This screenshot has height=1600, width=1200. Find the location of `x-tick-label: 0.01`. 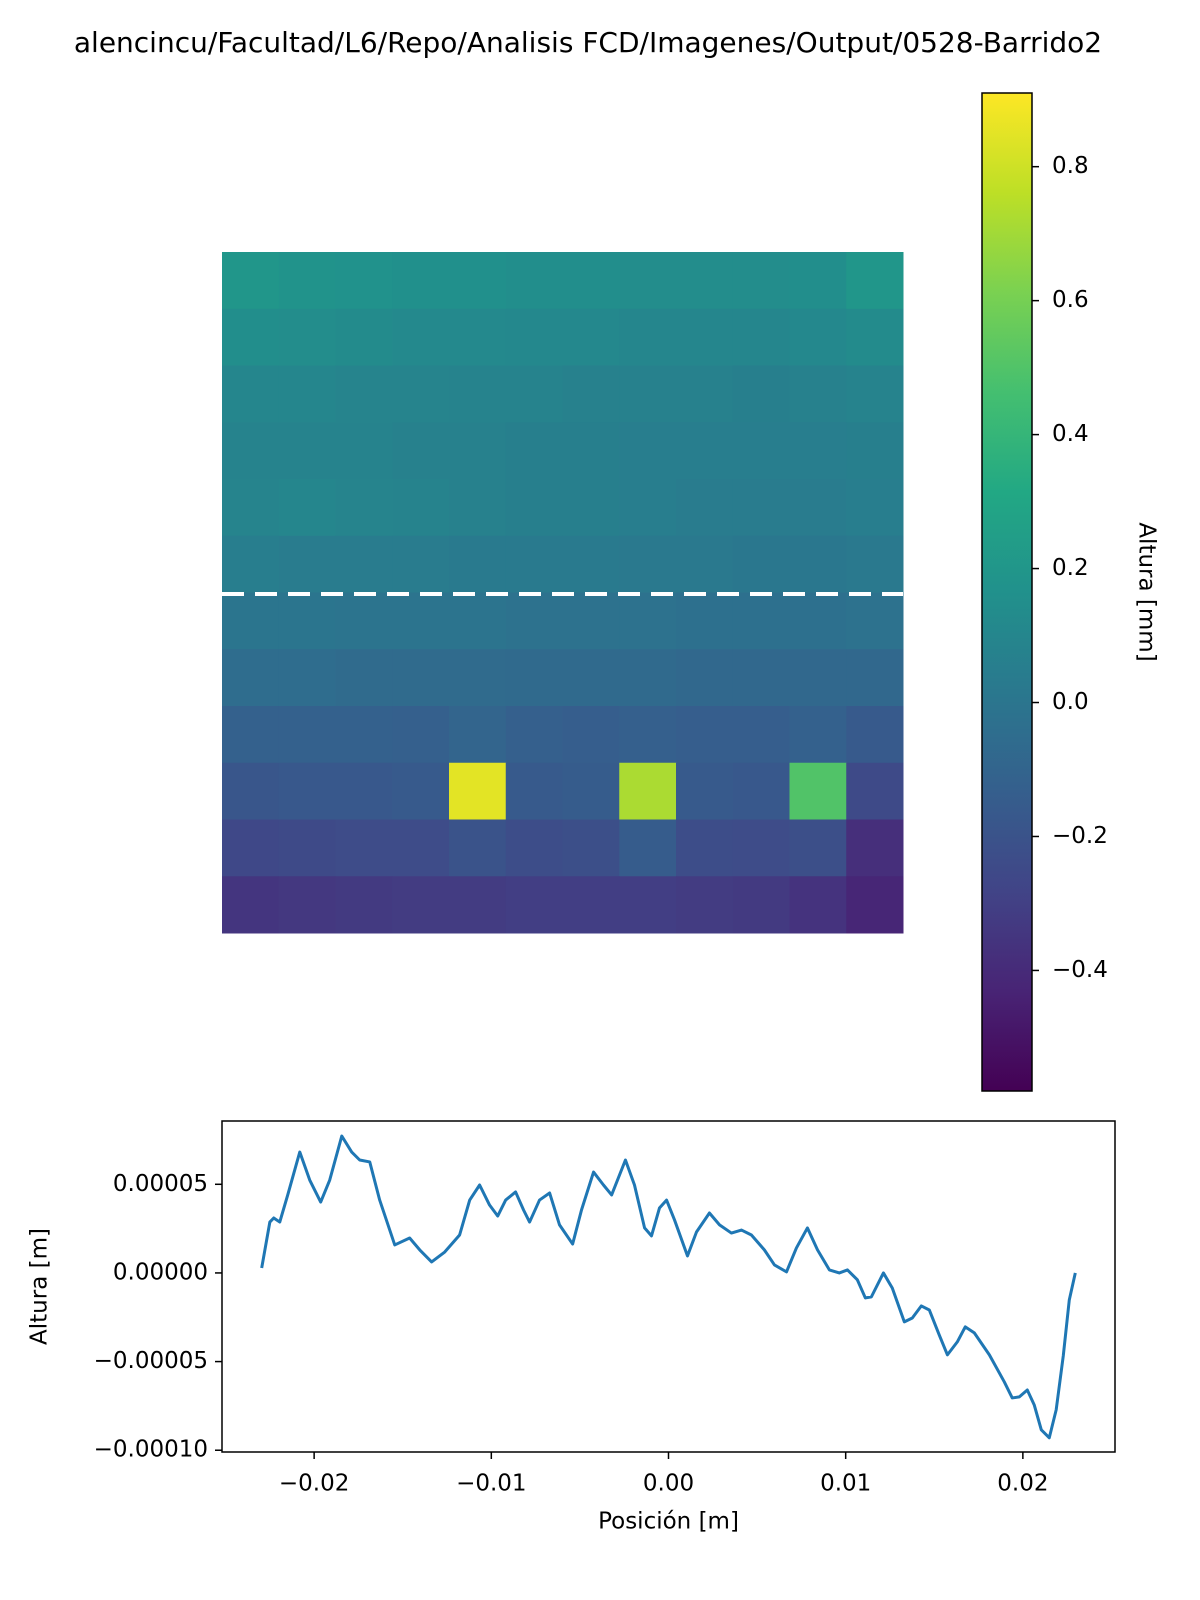

x-tick-label: 0.01 is located at coordinates (845, 1484).